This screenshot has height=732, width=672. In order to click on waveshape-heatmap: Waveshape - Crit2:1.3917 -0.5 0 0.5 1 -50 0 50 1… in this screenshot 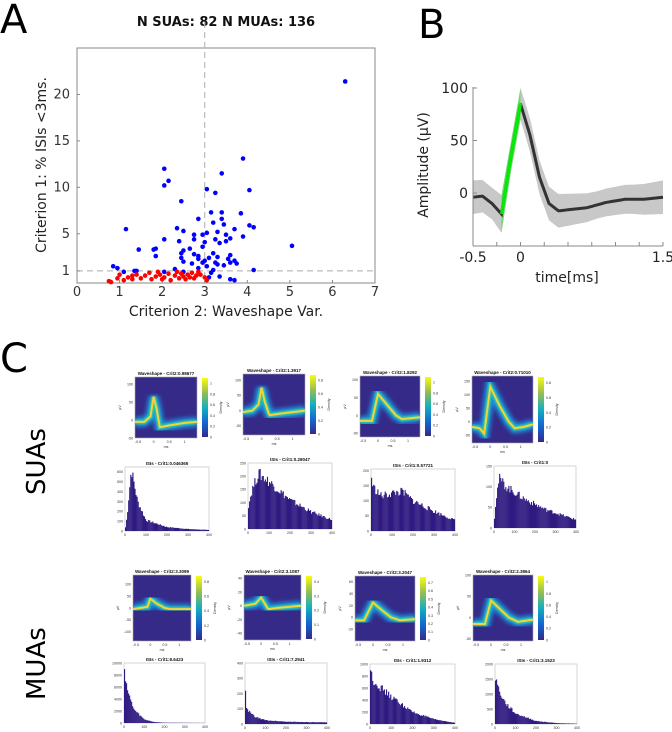, I will do `click(278, 407)`.